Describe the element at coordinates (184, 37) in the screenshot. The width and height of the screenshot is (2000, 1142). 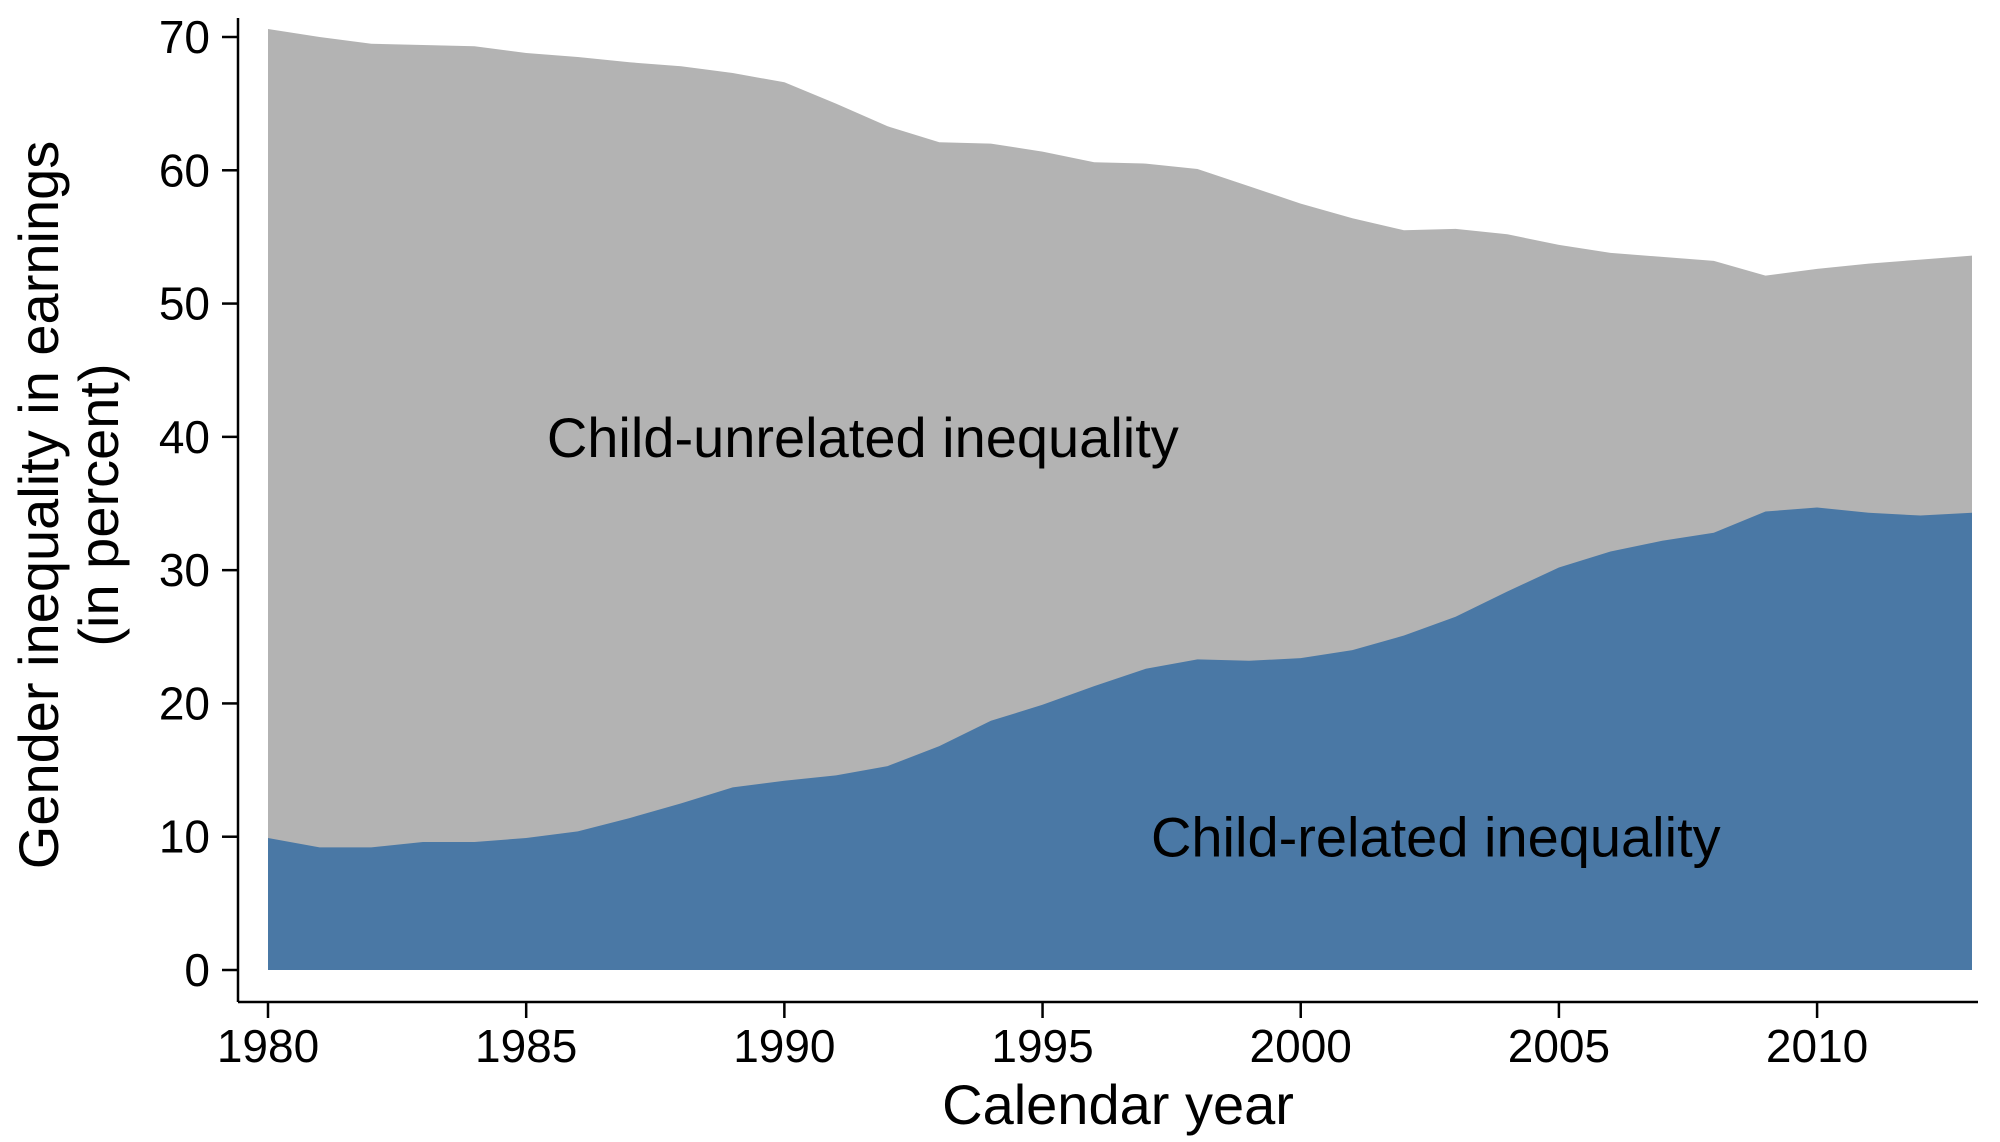
I see `y-tick-label: 70` at that location.